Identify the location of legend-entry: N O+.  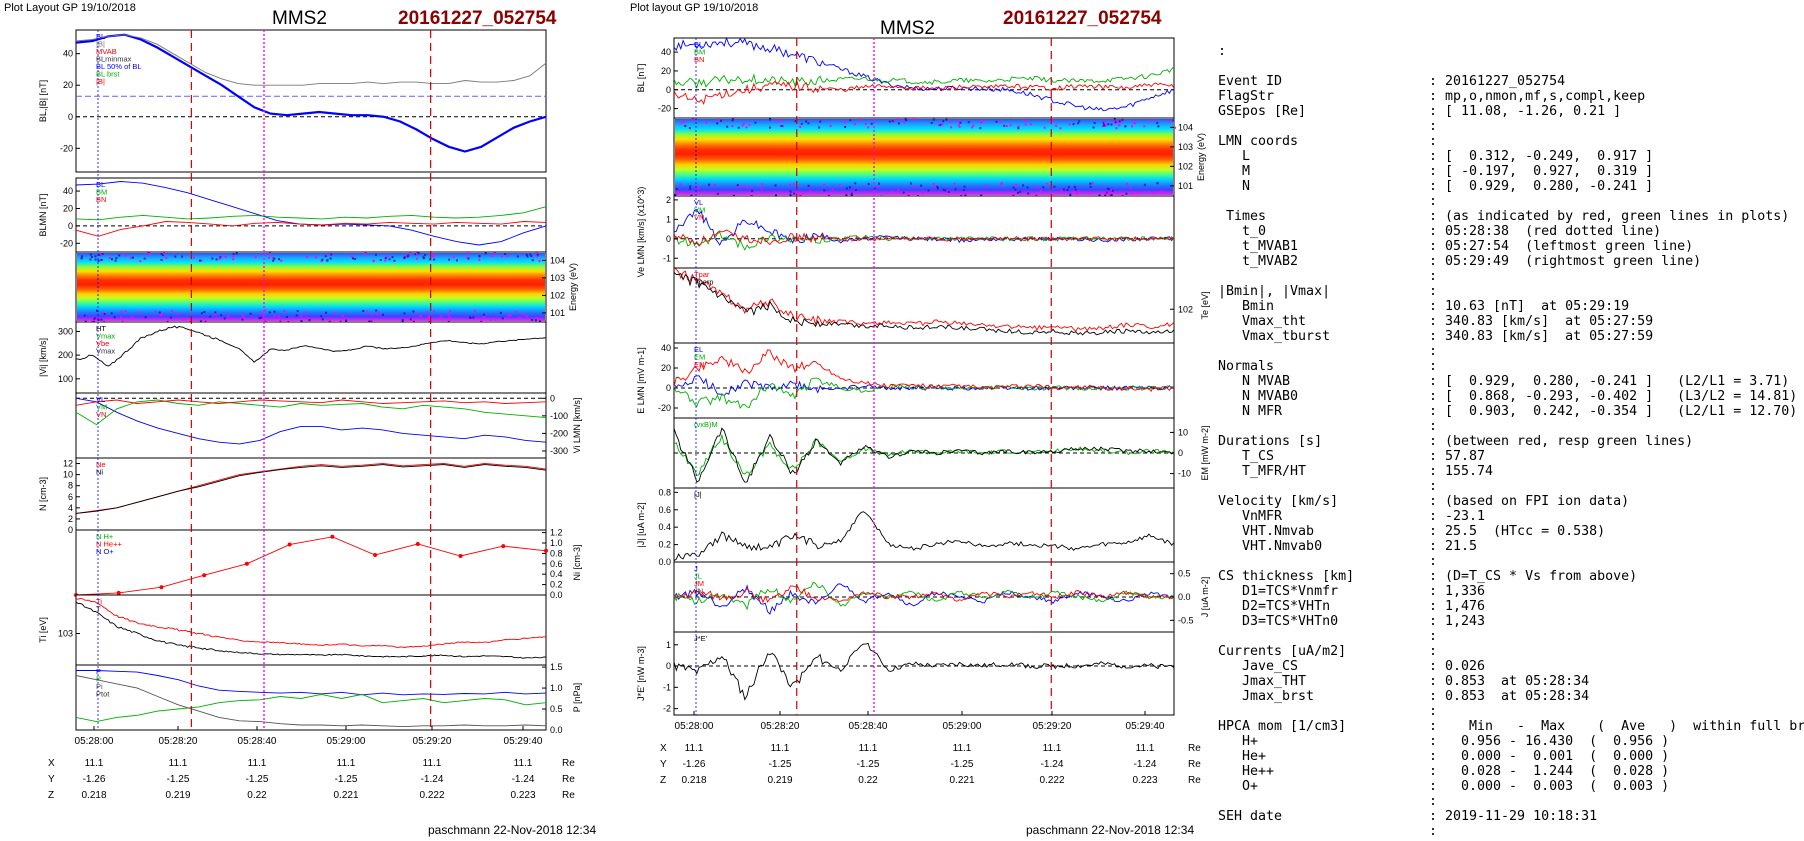
(105, 551).